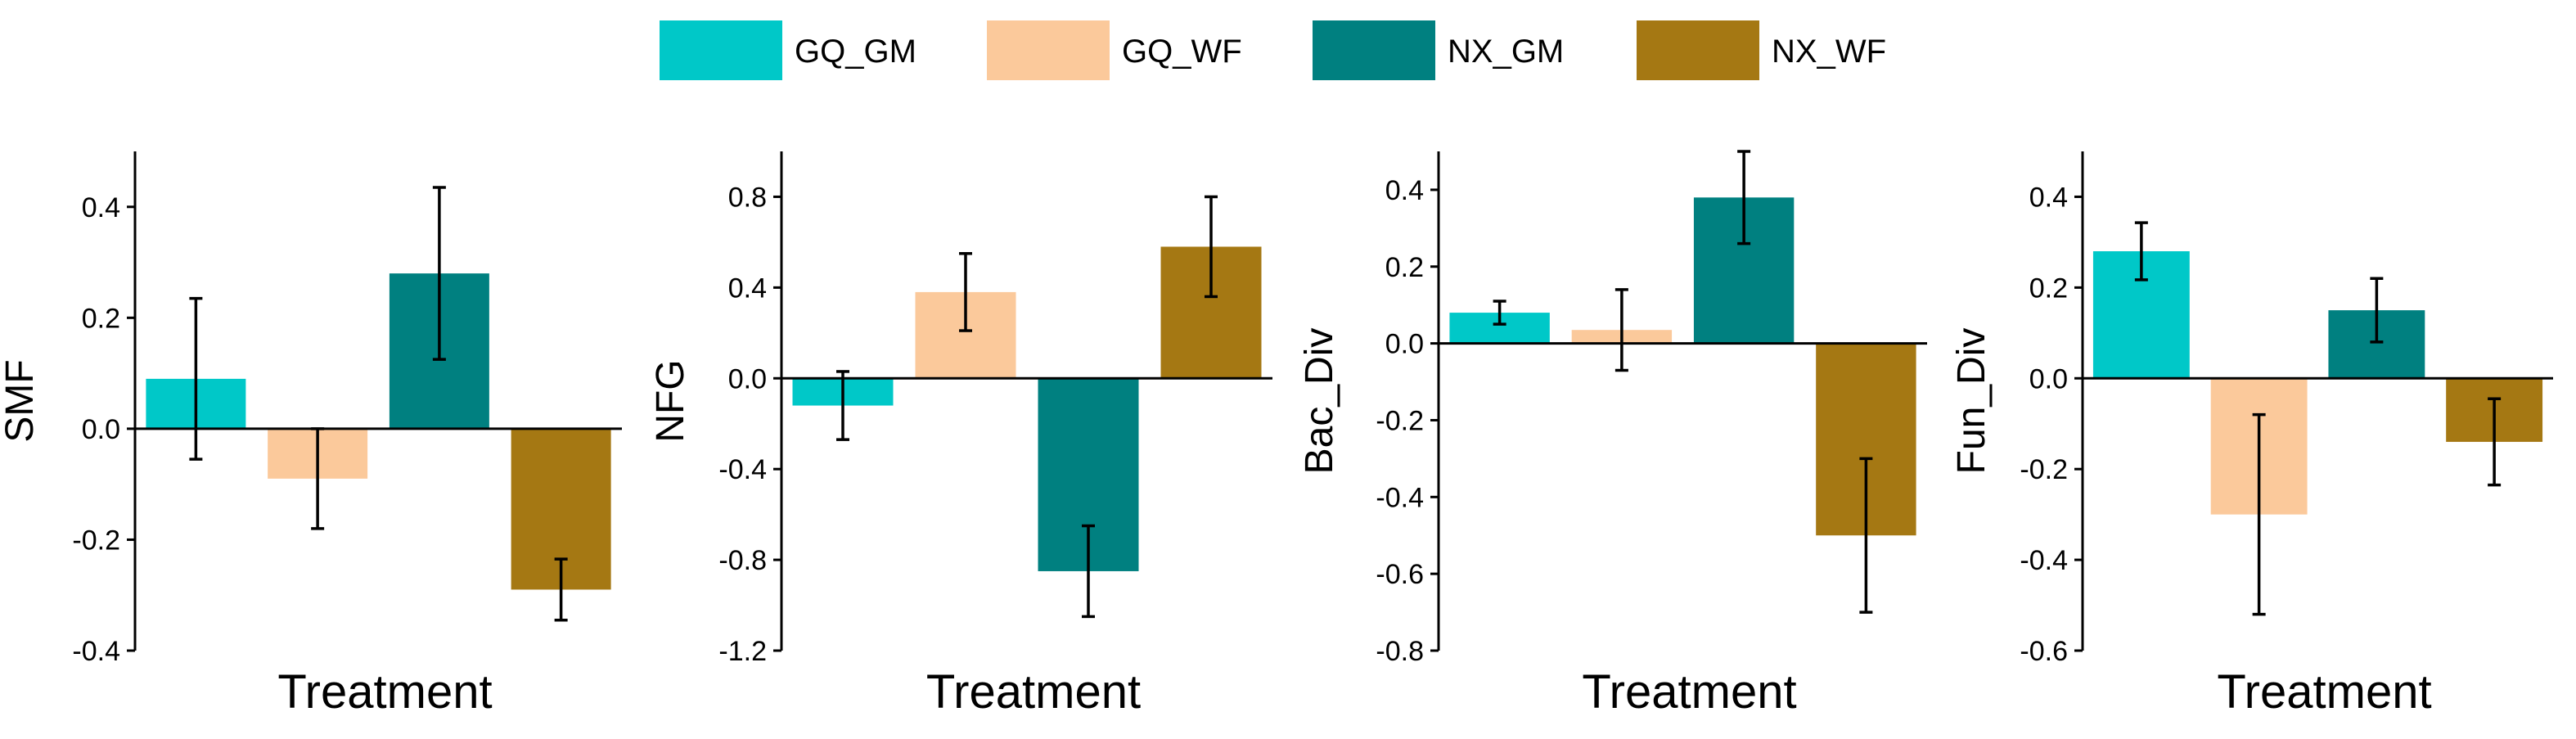 This screenshot has height=739, width=2576. What do you see at coordinates (747, 197) in the screenshot?
I see `y-tick-label: 0.8` at bounding box center [747, 197].